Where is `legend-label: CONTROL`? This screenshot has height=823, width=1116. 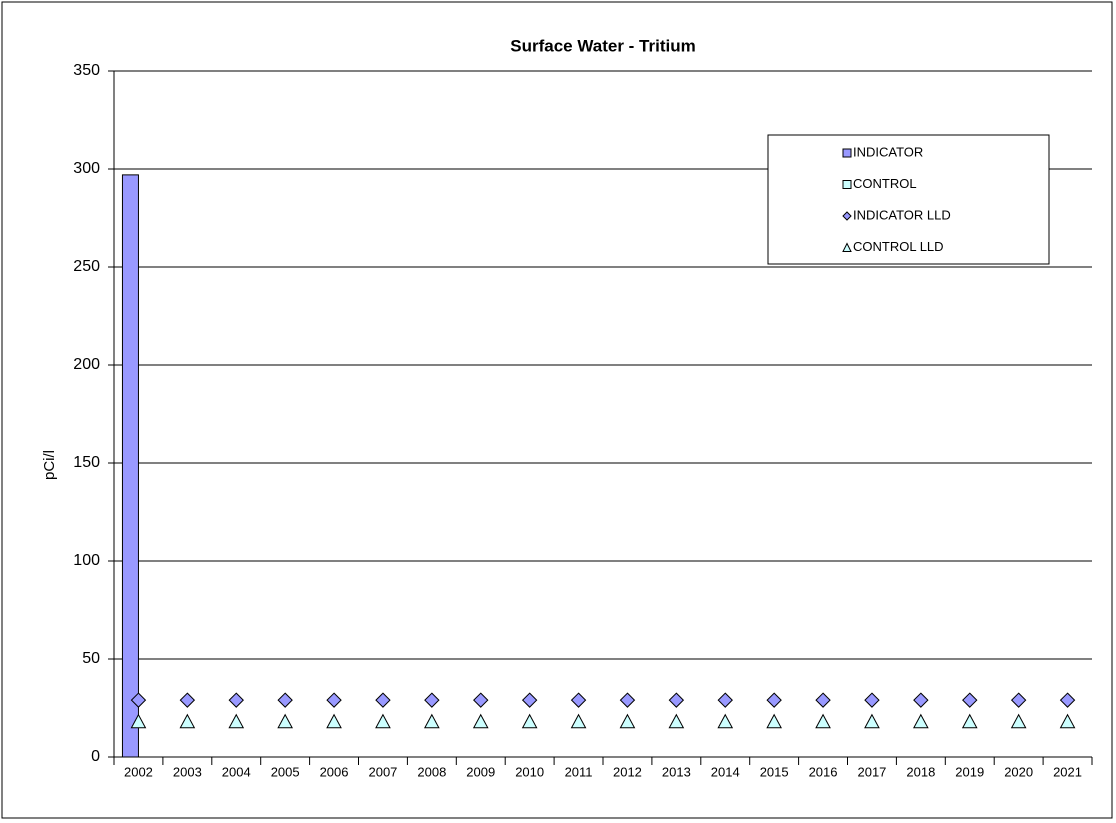
legend-label: CONTROL is located at coordinates (885, 183).